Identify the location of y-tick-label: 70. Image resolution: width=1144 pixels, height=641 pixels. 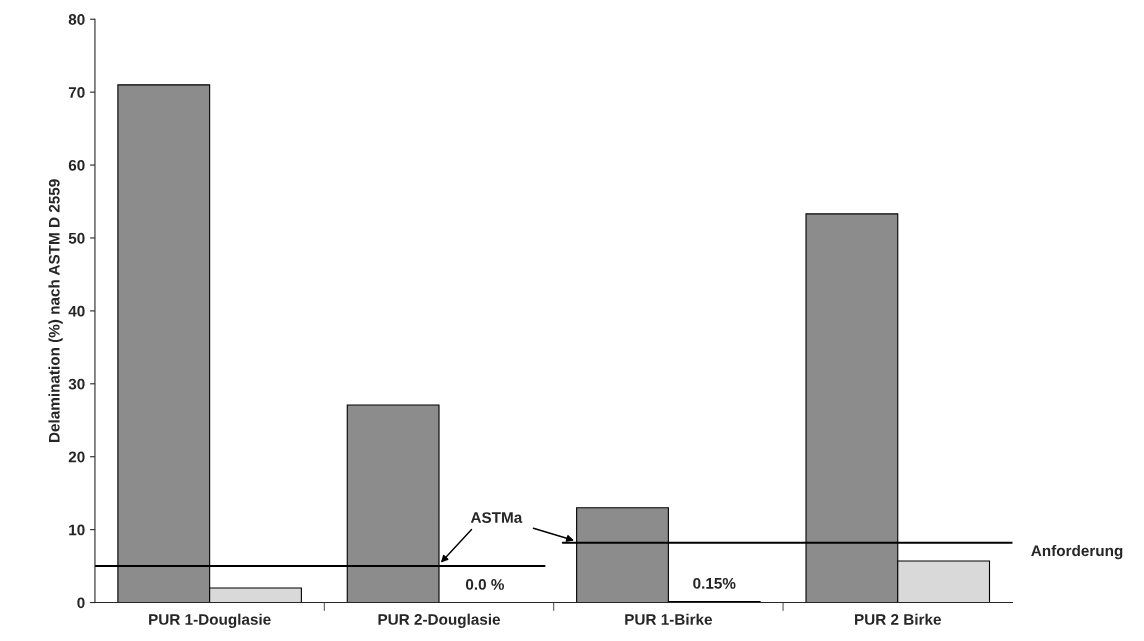
(76, 92).